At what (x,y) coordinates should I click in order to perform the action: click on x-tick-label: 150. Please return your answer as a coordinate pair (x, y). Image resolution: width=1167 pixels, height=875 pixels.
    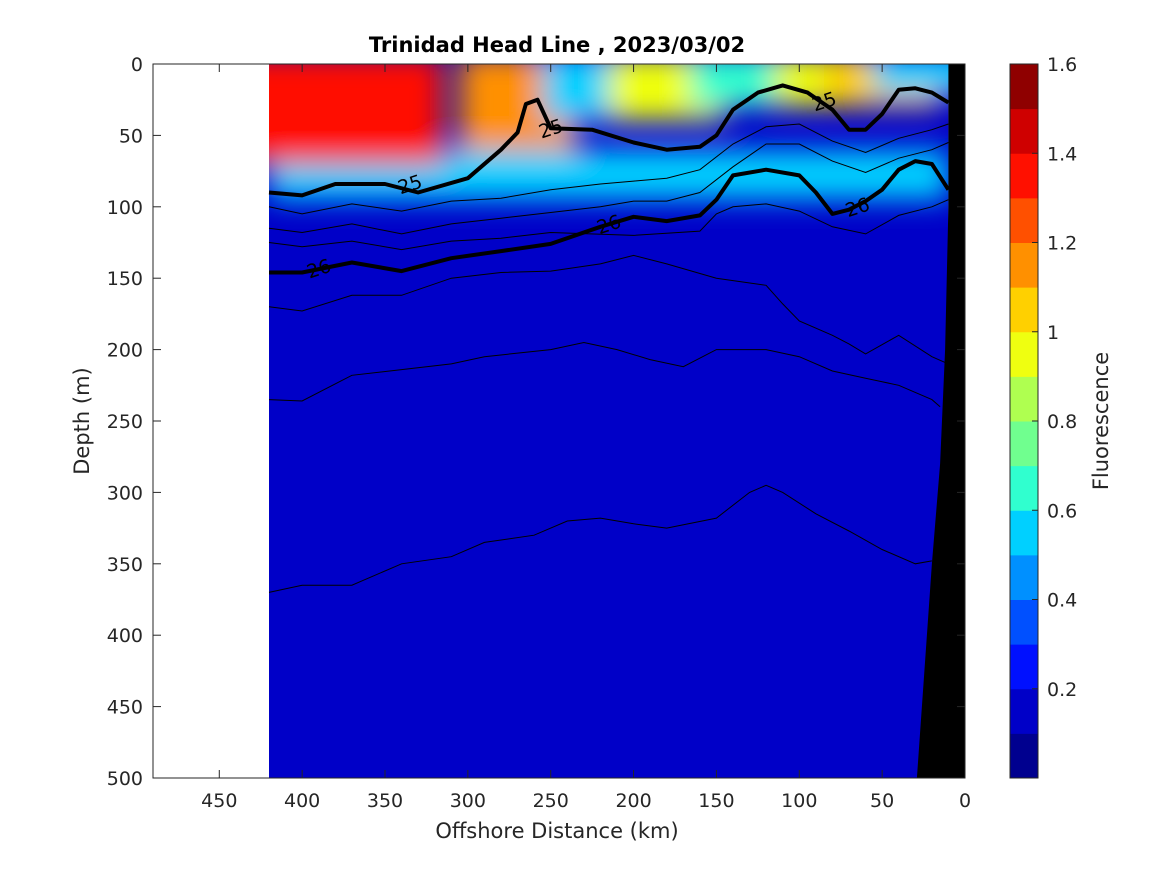
    Looking at the image, I should click on (716, 801).